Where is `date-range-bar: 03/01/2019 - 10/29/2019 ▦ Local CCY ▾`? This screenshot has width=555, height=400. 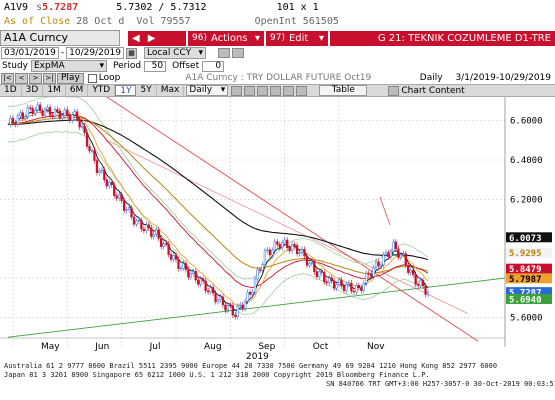
date-range-bar: 03/01/2019 - 10/29/2019 ▦ Local CCY ▾ is located at coordinates (277, 53).